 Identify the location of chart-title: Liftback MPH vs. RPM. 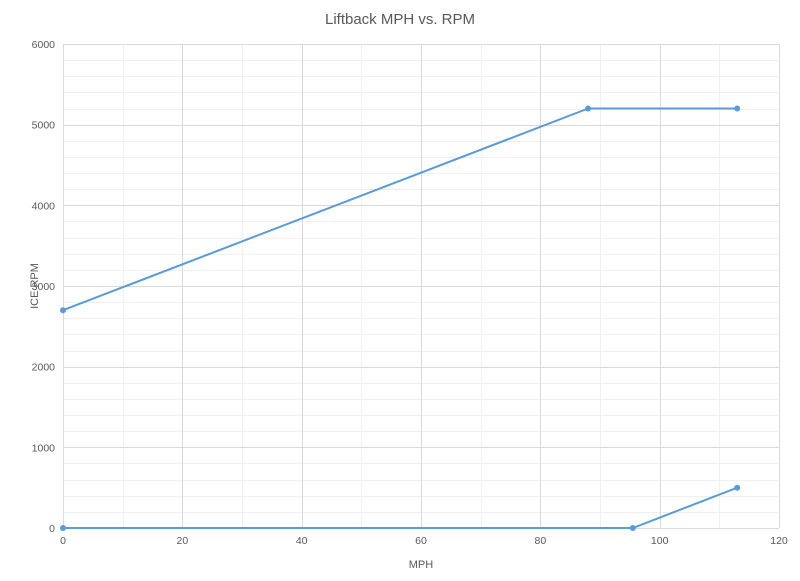
(400, 19).